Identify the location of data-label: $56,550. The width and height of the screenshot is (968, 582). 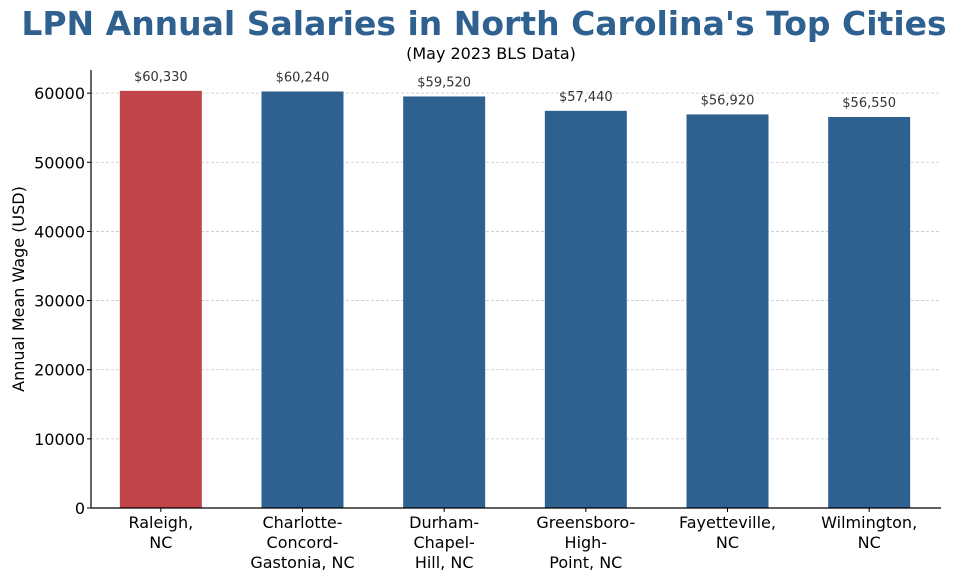
(869, 103).